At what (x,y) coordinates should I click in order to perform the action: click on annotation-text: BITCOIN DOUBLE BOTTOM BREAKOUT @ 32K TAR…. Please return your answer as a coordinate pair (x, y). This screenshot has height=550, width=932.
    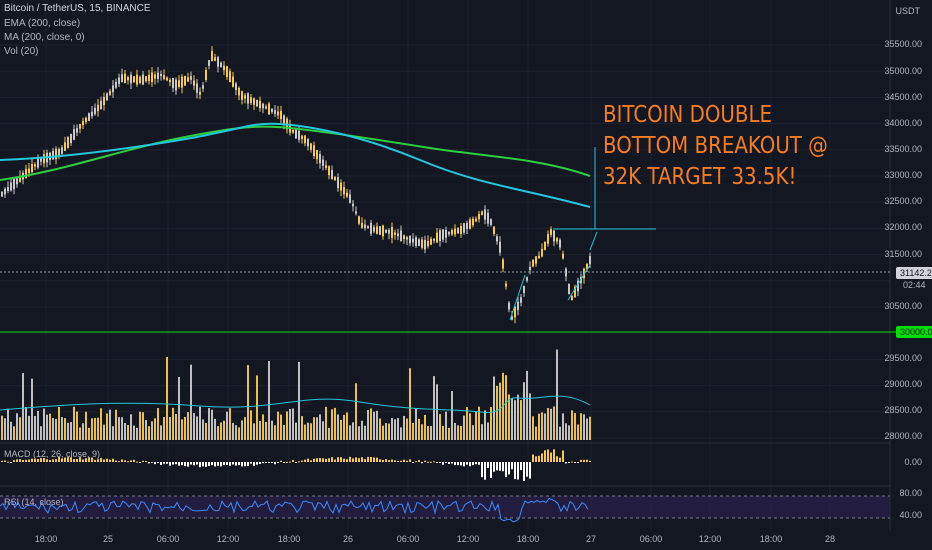
    Looking at the image, I should click on (715, 146).